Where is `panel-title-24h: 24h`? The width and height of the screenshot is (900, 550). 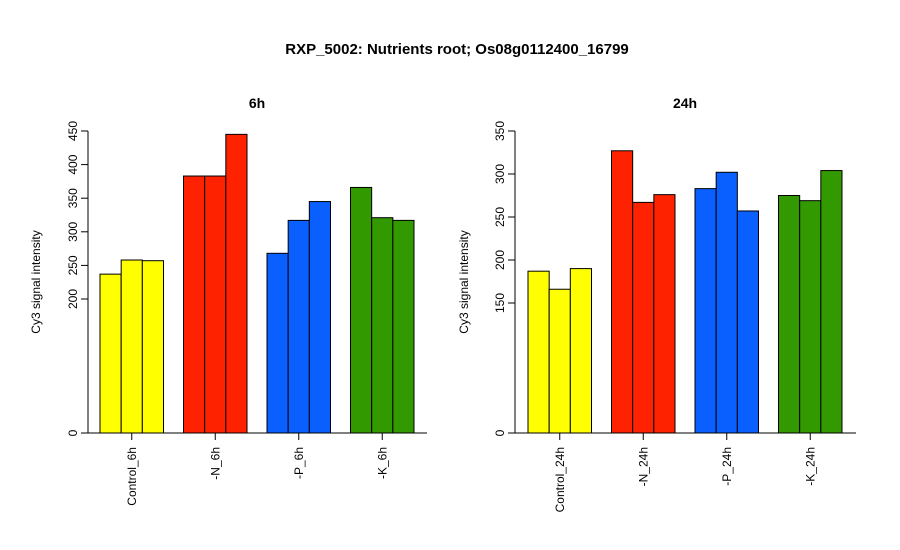 panel-title-24h: 24h is located at coordinates (685, 103).